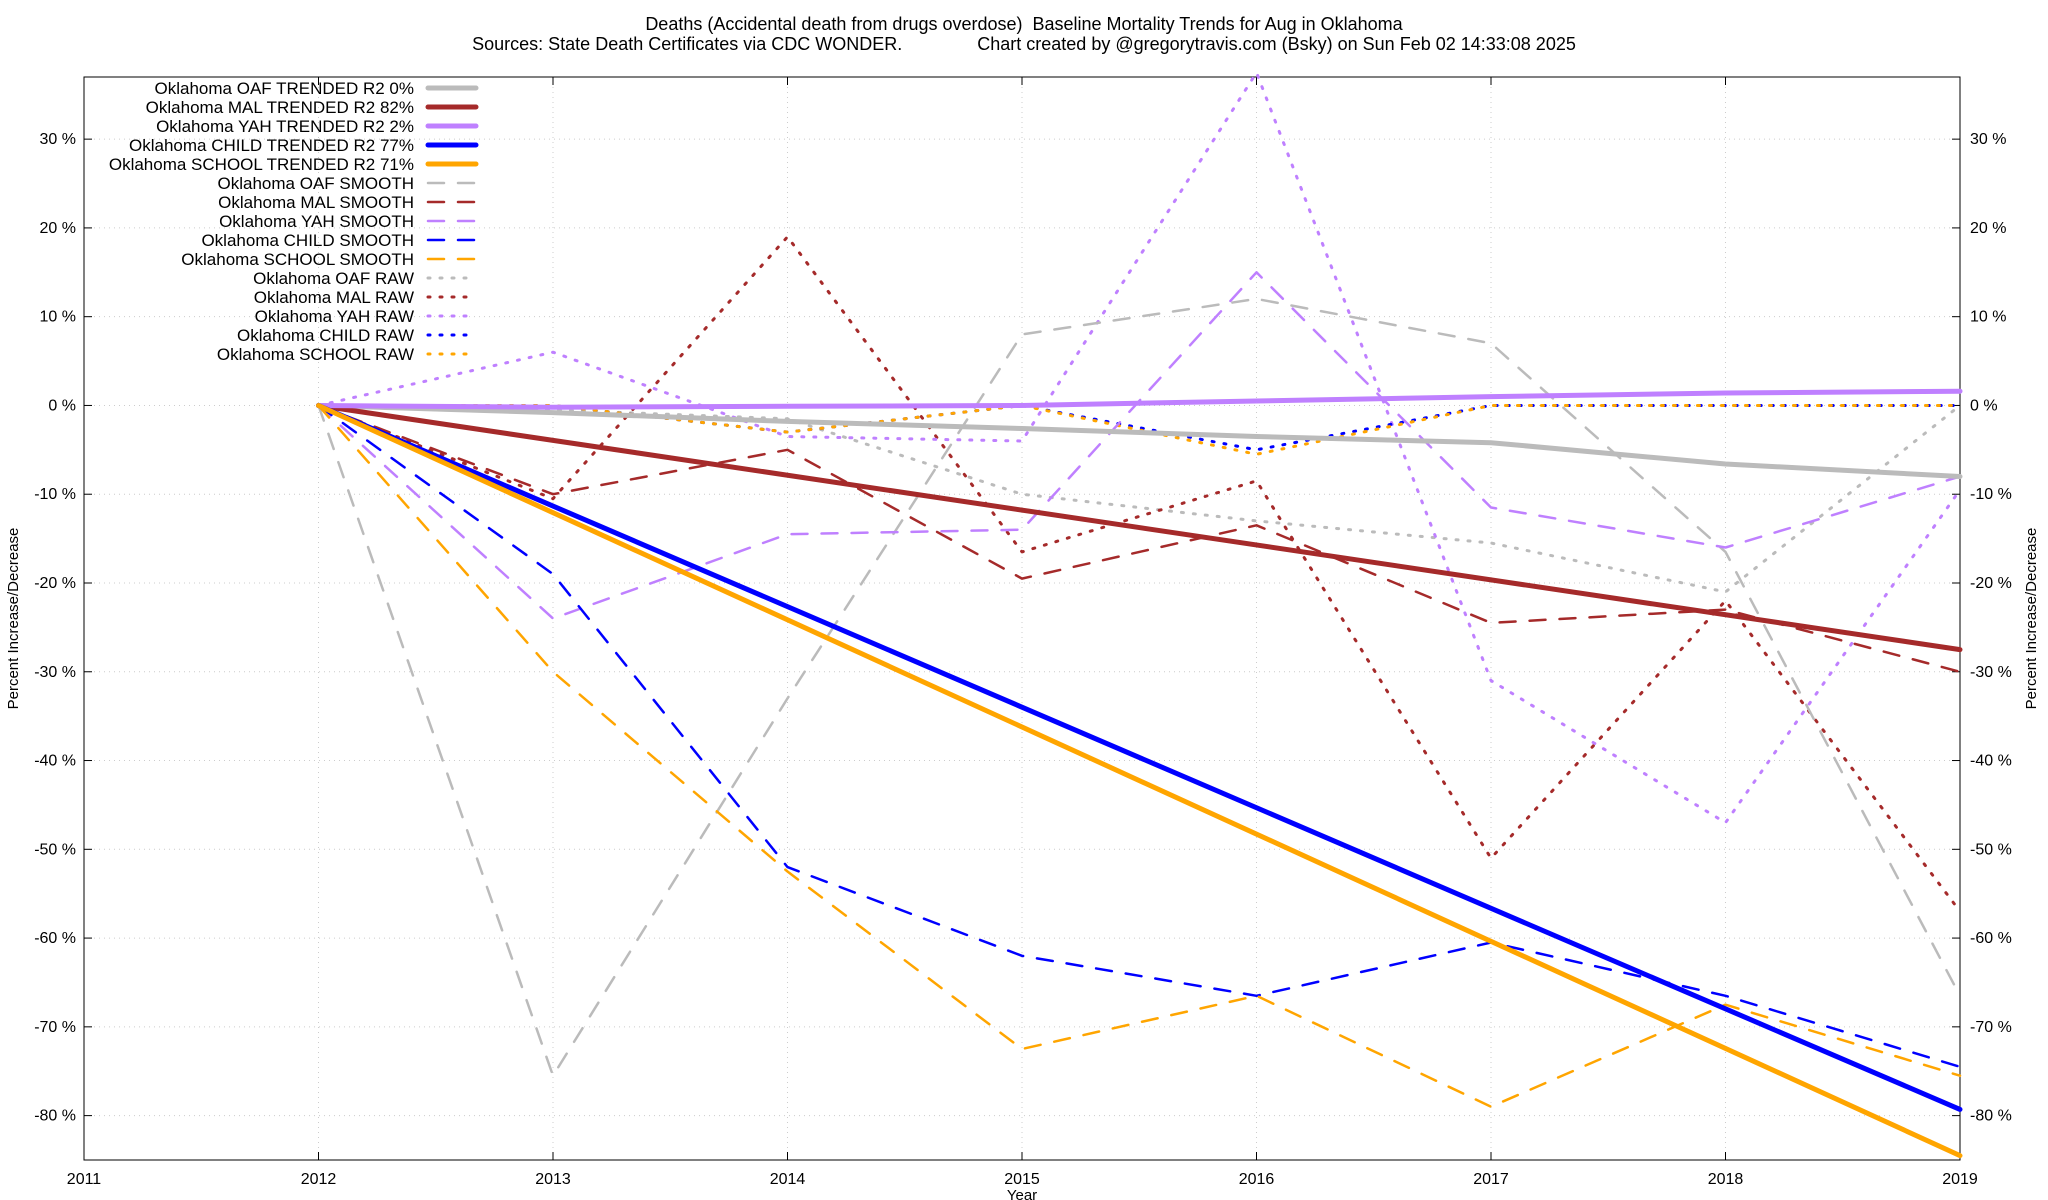  Describe the element at coordinates (1991, 494) in the screenshot. I see `y-tick-label-right: -10 %` at that location.